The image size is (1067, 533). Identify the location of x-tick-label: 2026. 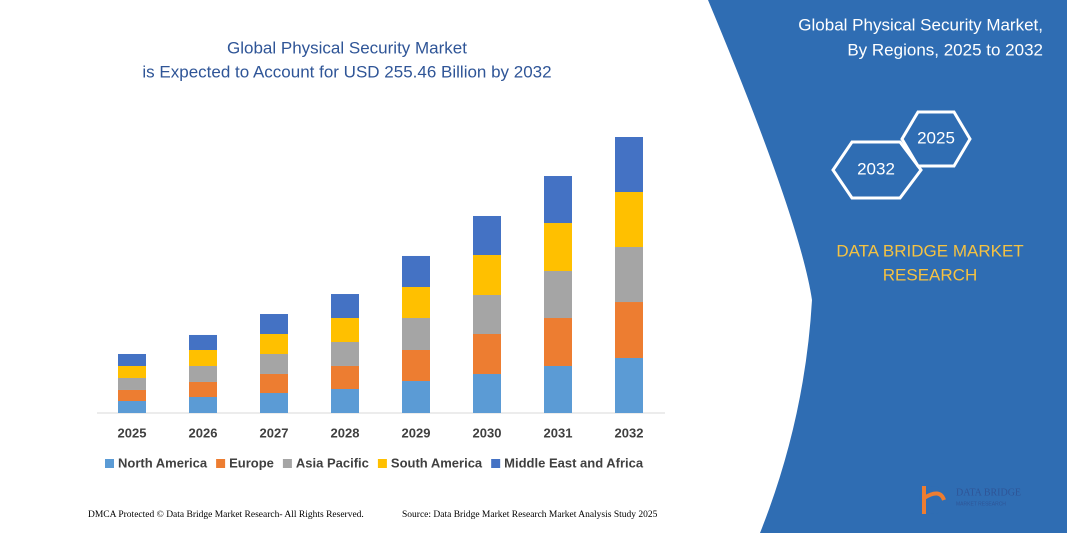
(203, 432).